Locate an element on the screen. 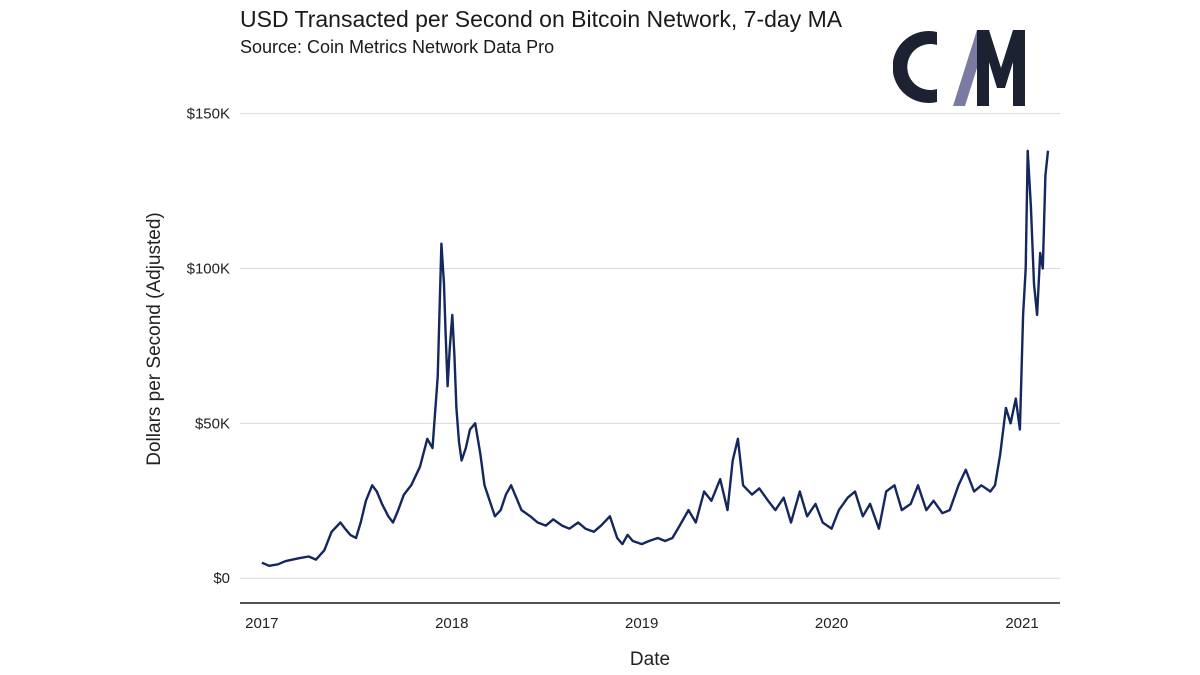 Image resolution: width=1200 pixels, height=675 pixels. coin-metrics-logo is located at coordinates (959, 68).